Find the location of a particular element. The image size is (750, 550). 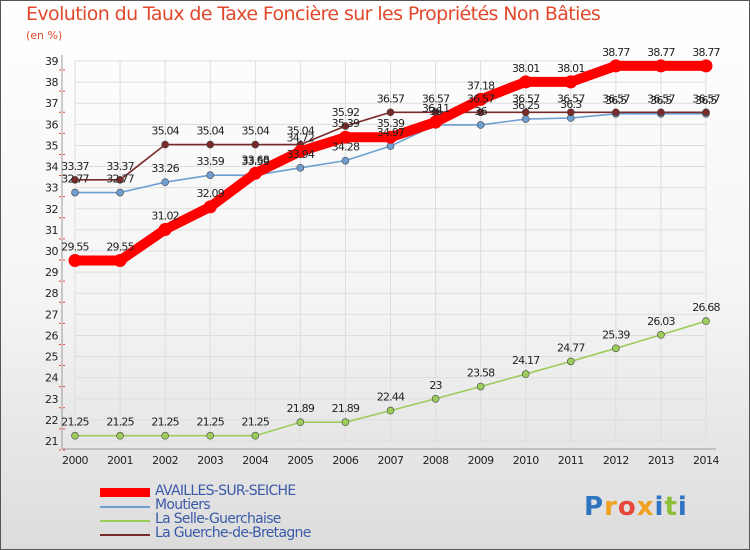

data-label: 36.25 is located at coordinates (526, 105).